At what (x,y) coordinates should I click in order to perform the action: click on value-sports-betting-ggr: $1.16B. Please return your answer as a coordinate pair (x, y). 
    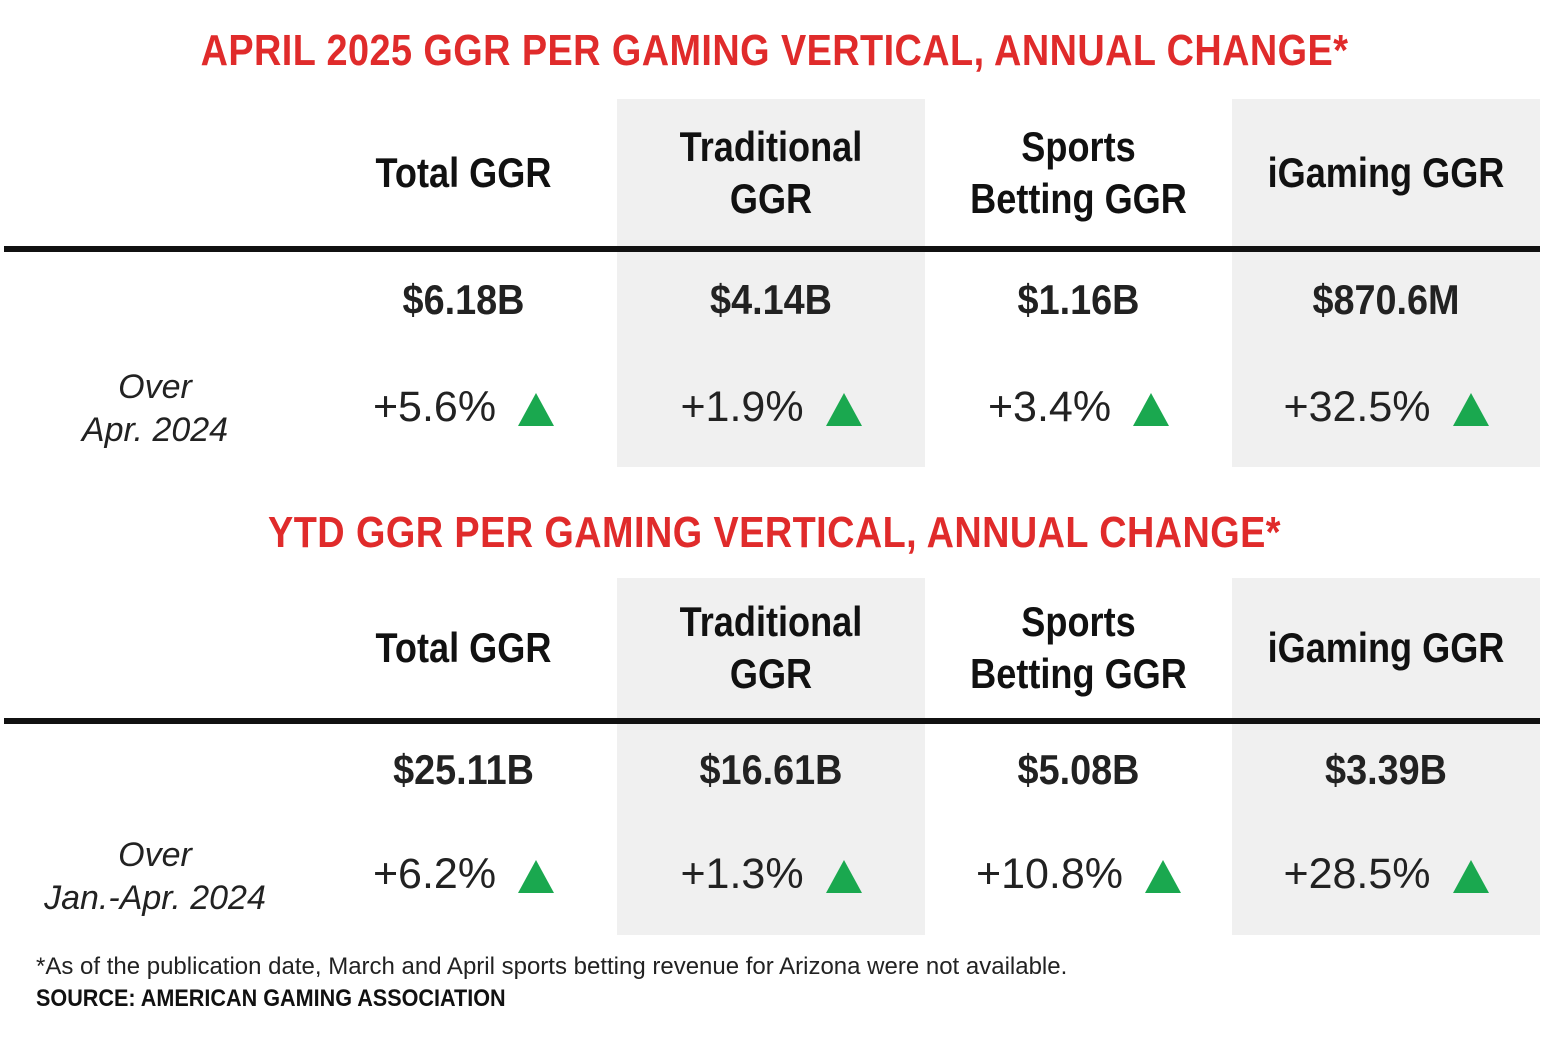
    Looking at the image, I should click on (1078, 299).